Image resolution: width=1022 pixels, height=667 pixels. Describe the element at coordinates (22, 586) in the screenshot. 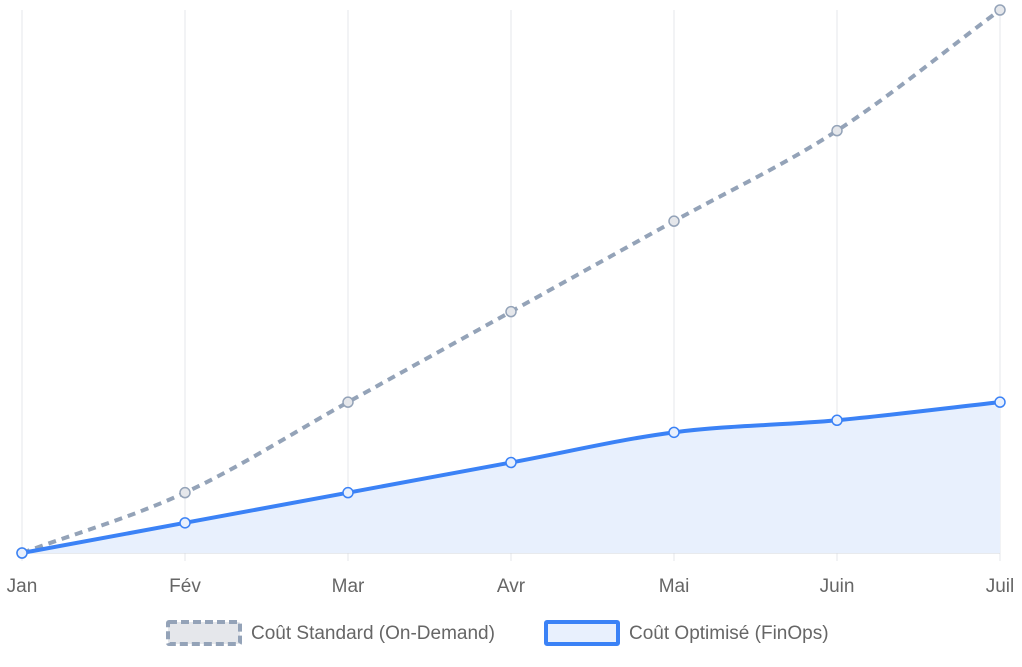

I see `x-tick-label: Jan` at that location.